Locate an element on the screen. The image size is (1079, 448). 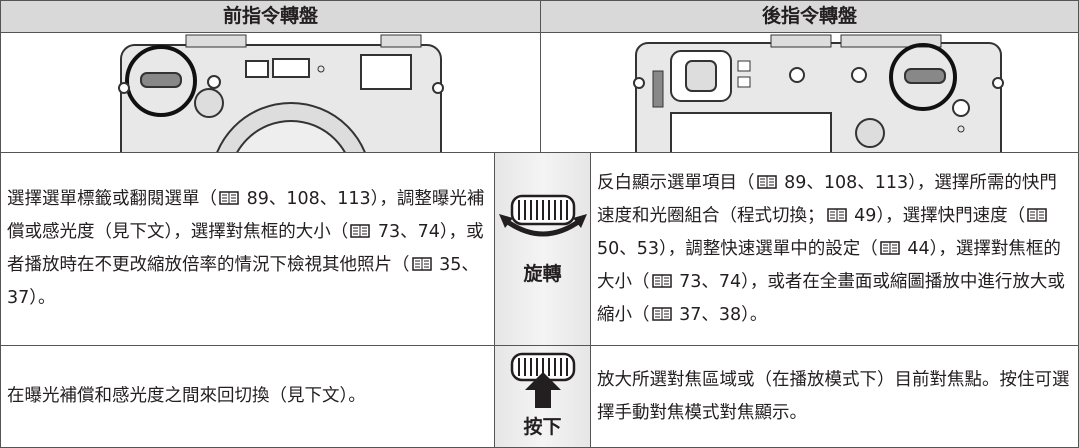
press-front-text: 在曝光補償和感光度之間來回切換（見下文）。 is located at coordinates (247, 396).